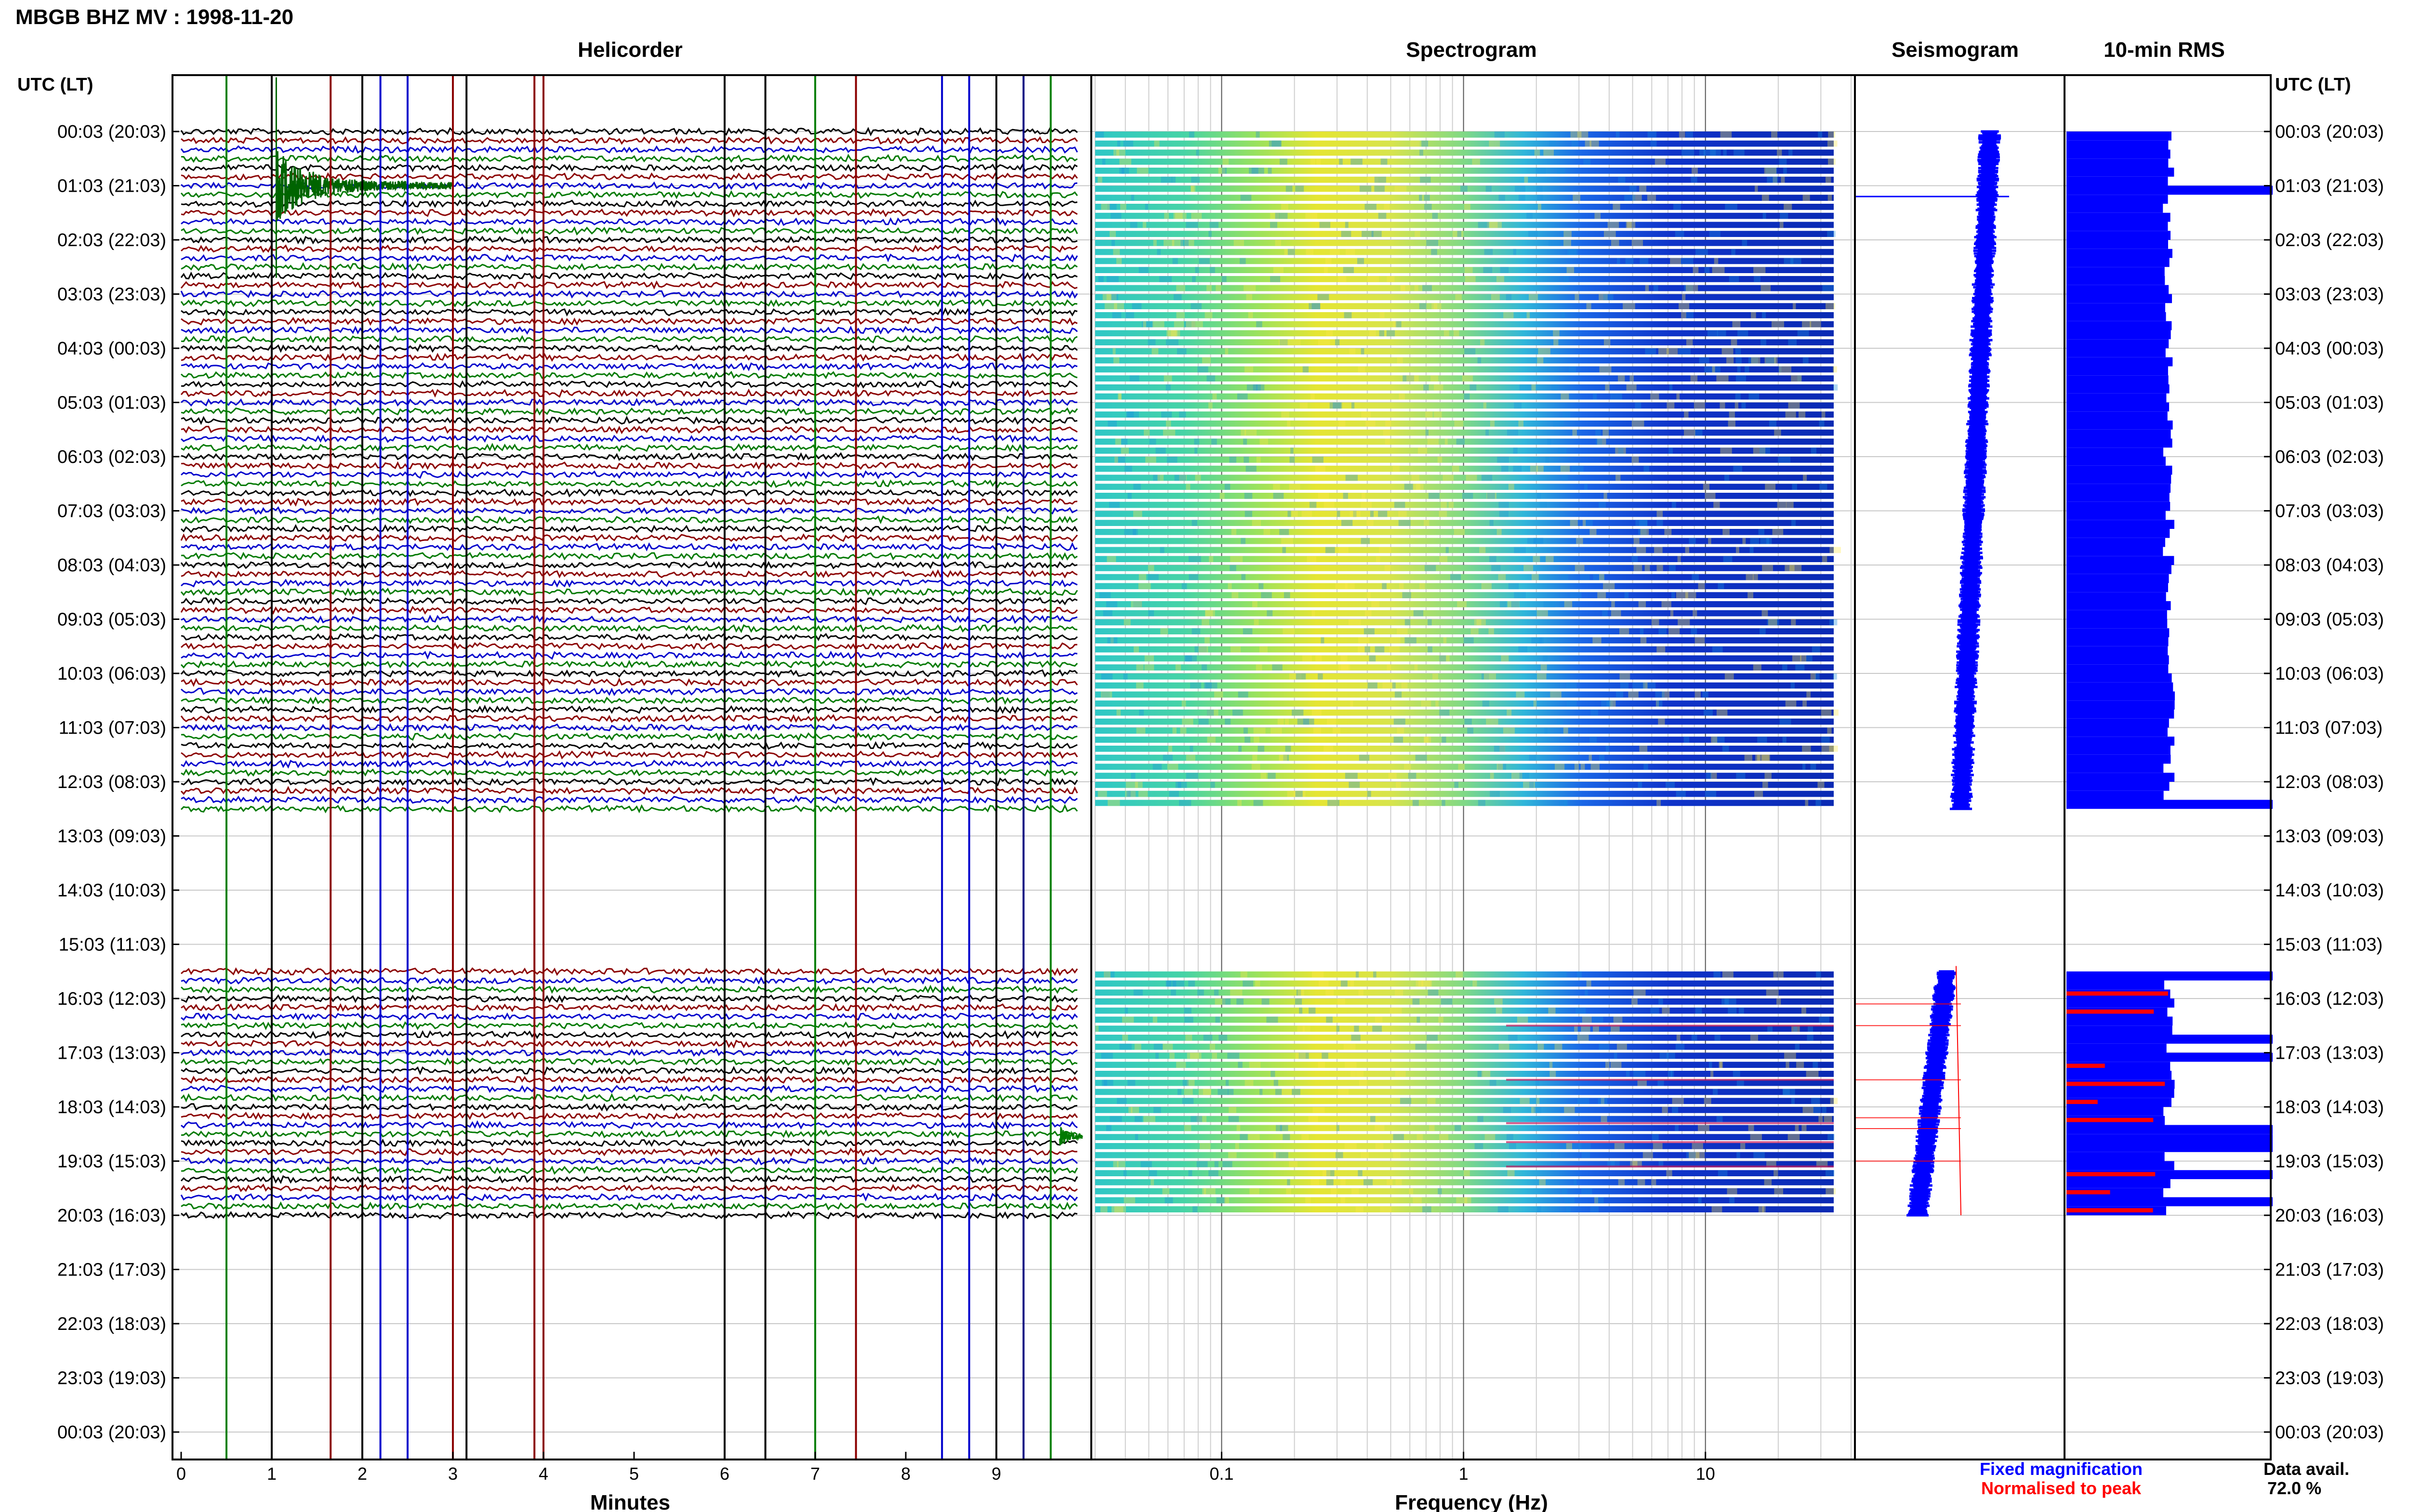 The height and width of the screenshot is (1512, 2409). Describe the element at coordinates (154, 17) in the screenshot. I see `page-title: MBGB BHZ MV : 1998-11-20` at that location.